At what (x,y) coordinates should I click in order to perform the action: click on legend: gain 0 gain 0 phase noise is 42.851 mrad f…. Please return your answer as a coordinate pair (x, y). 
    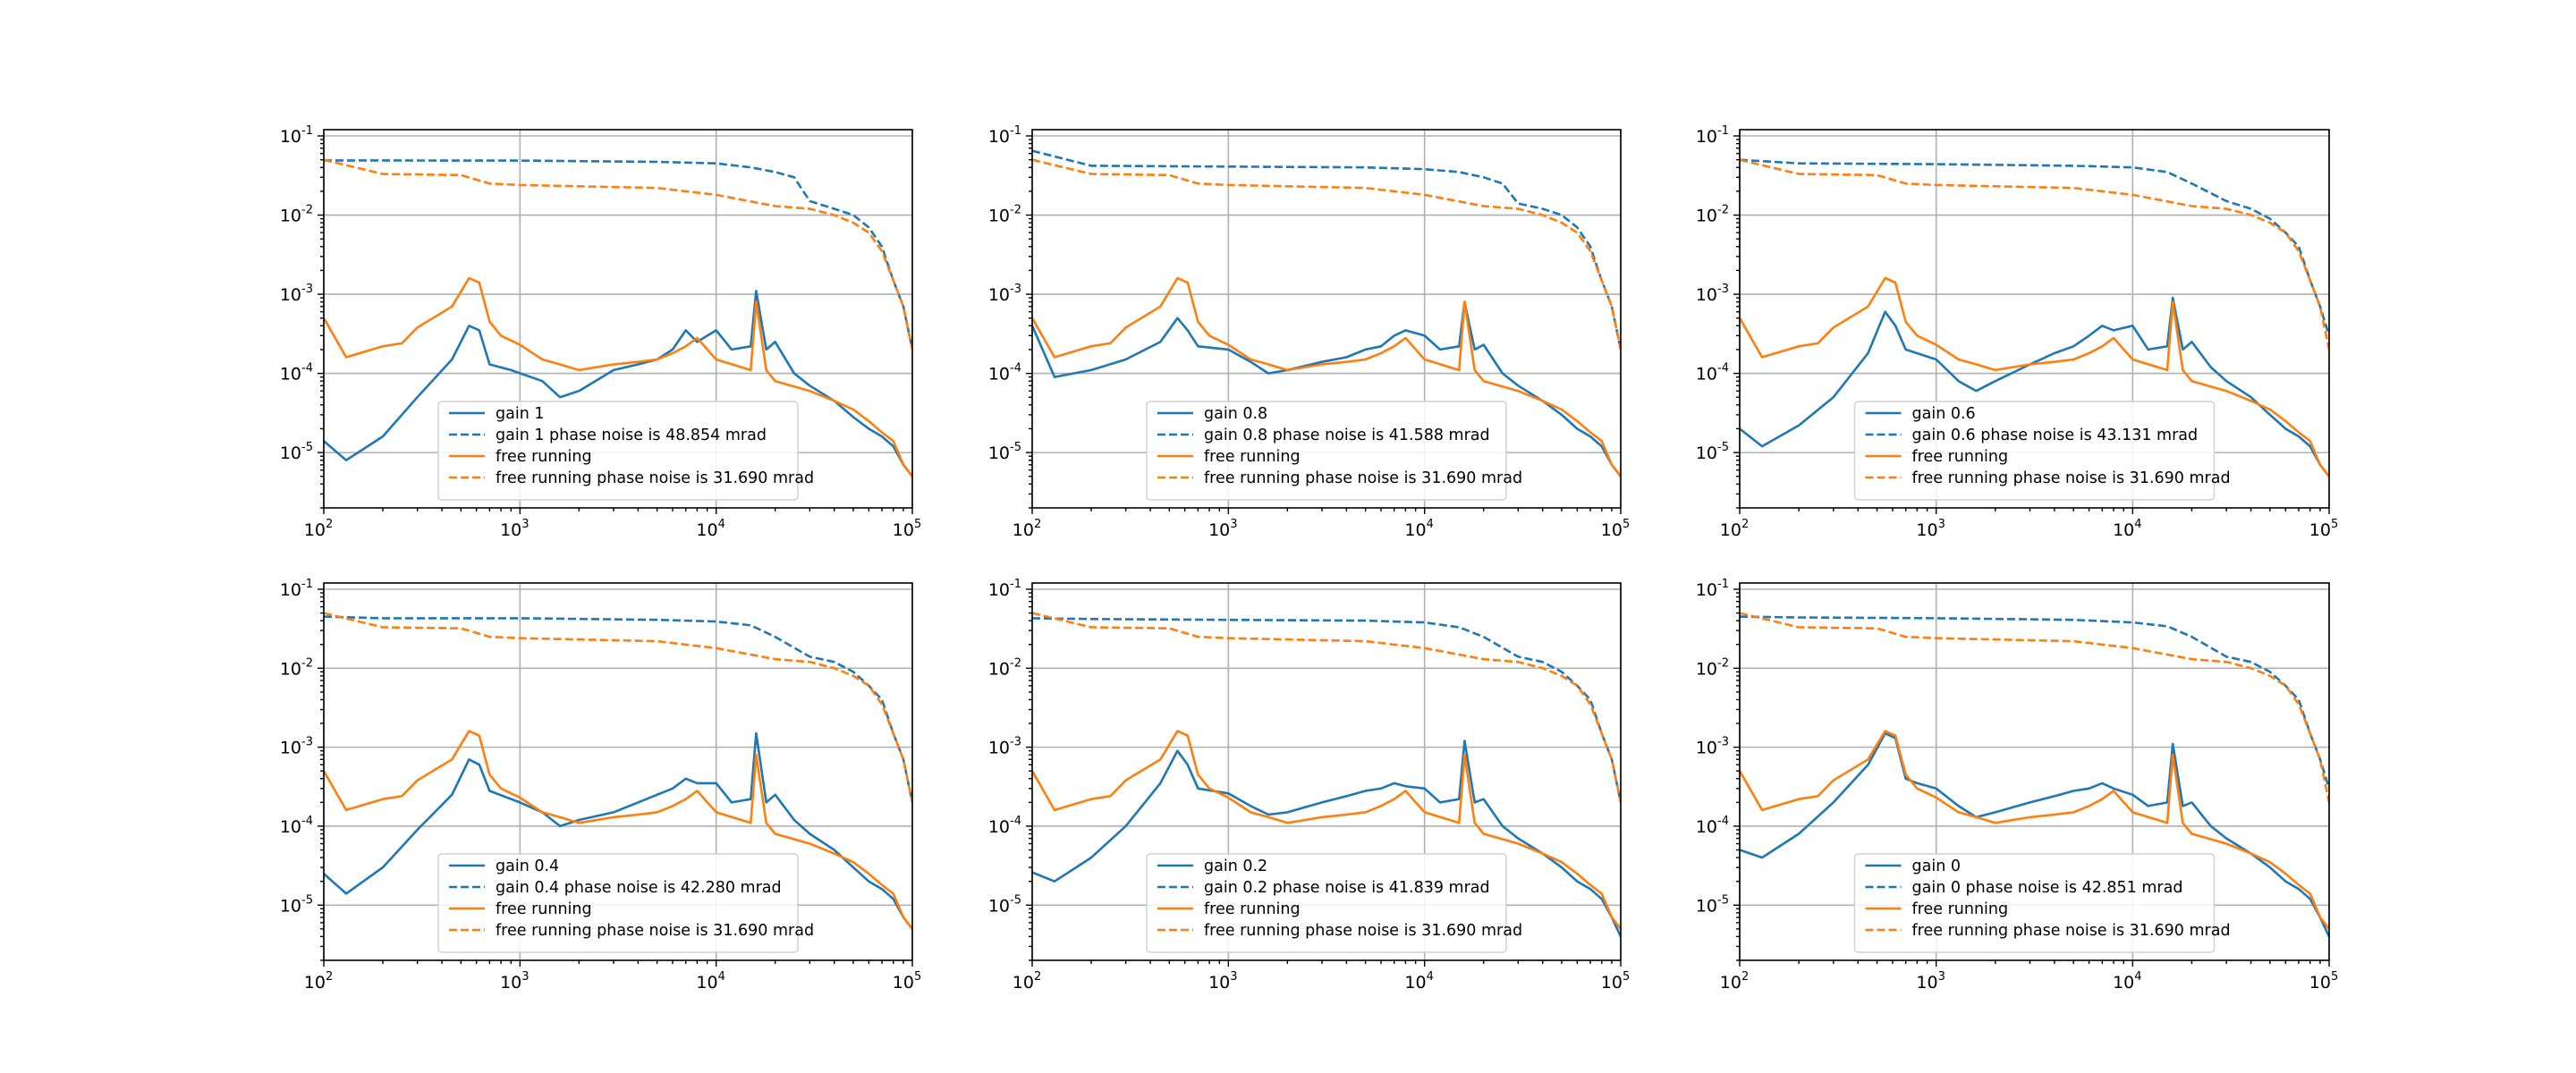
    Looking at the image, I should click on (2042, 903).